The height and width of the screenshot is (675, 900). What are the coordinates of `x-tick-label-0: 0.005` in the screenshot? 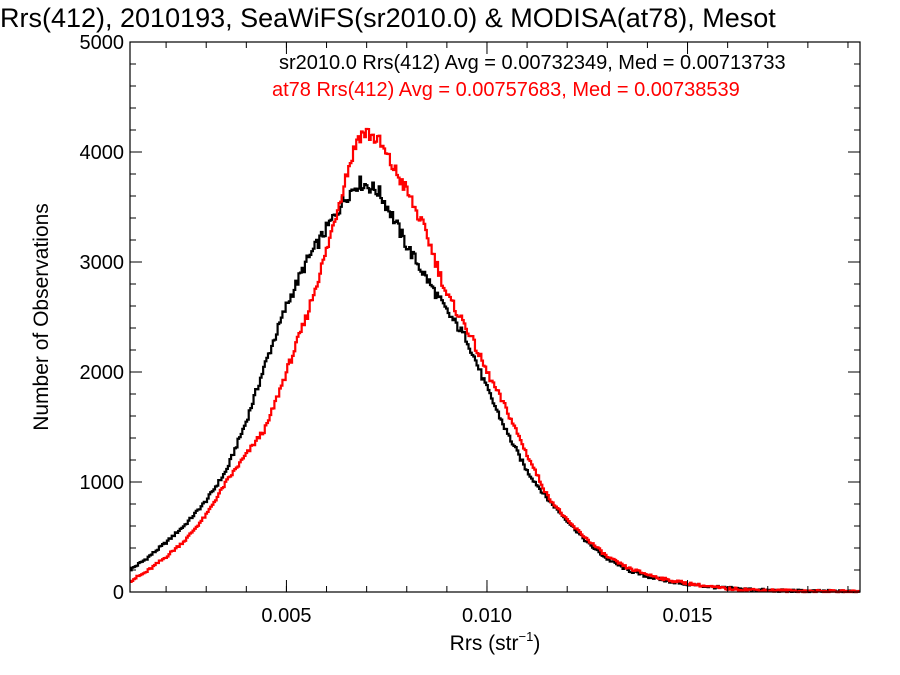 It's located at (286, 616).